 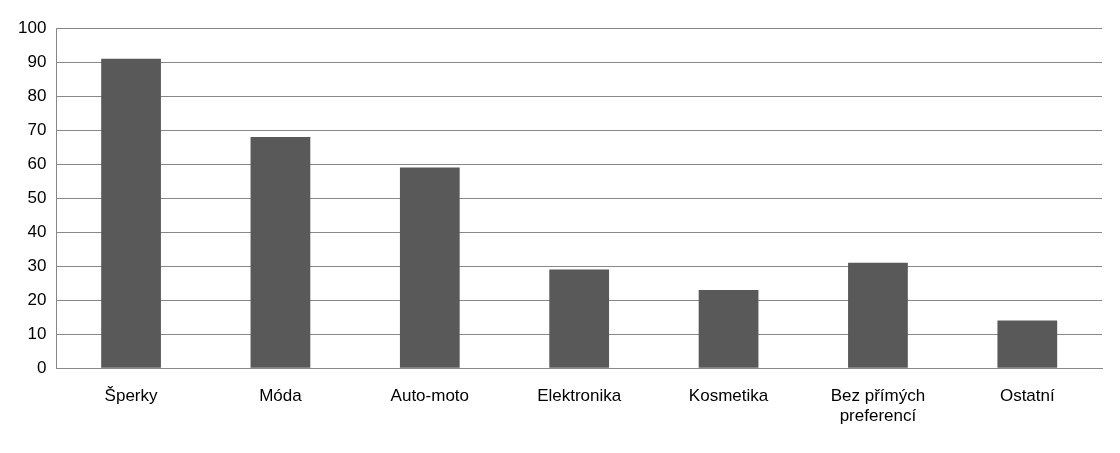 I want to click on x-tick-label: Ostatní, so click(x=1027, y=396).